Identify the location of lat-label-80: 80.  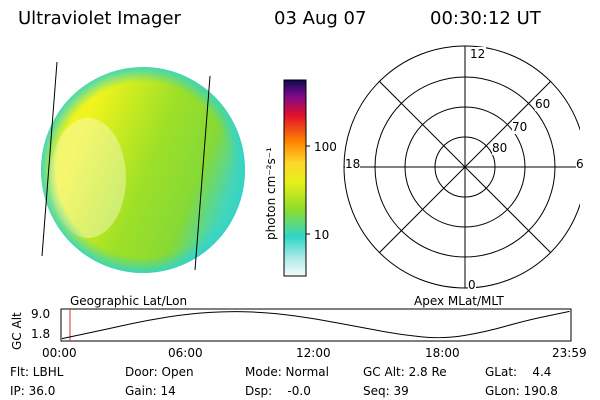
(500, 148).